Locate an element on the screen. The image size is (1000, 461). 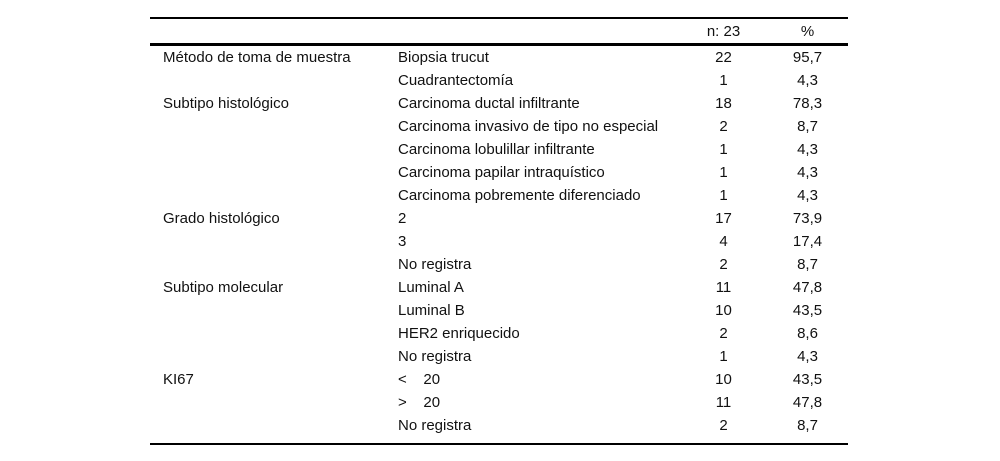
percent-cell: 17,4 is located at coordinates (807, 241).